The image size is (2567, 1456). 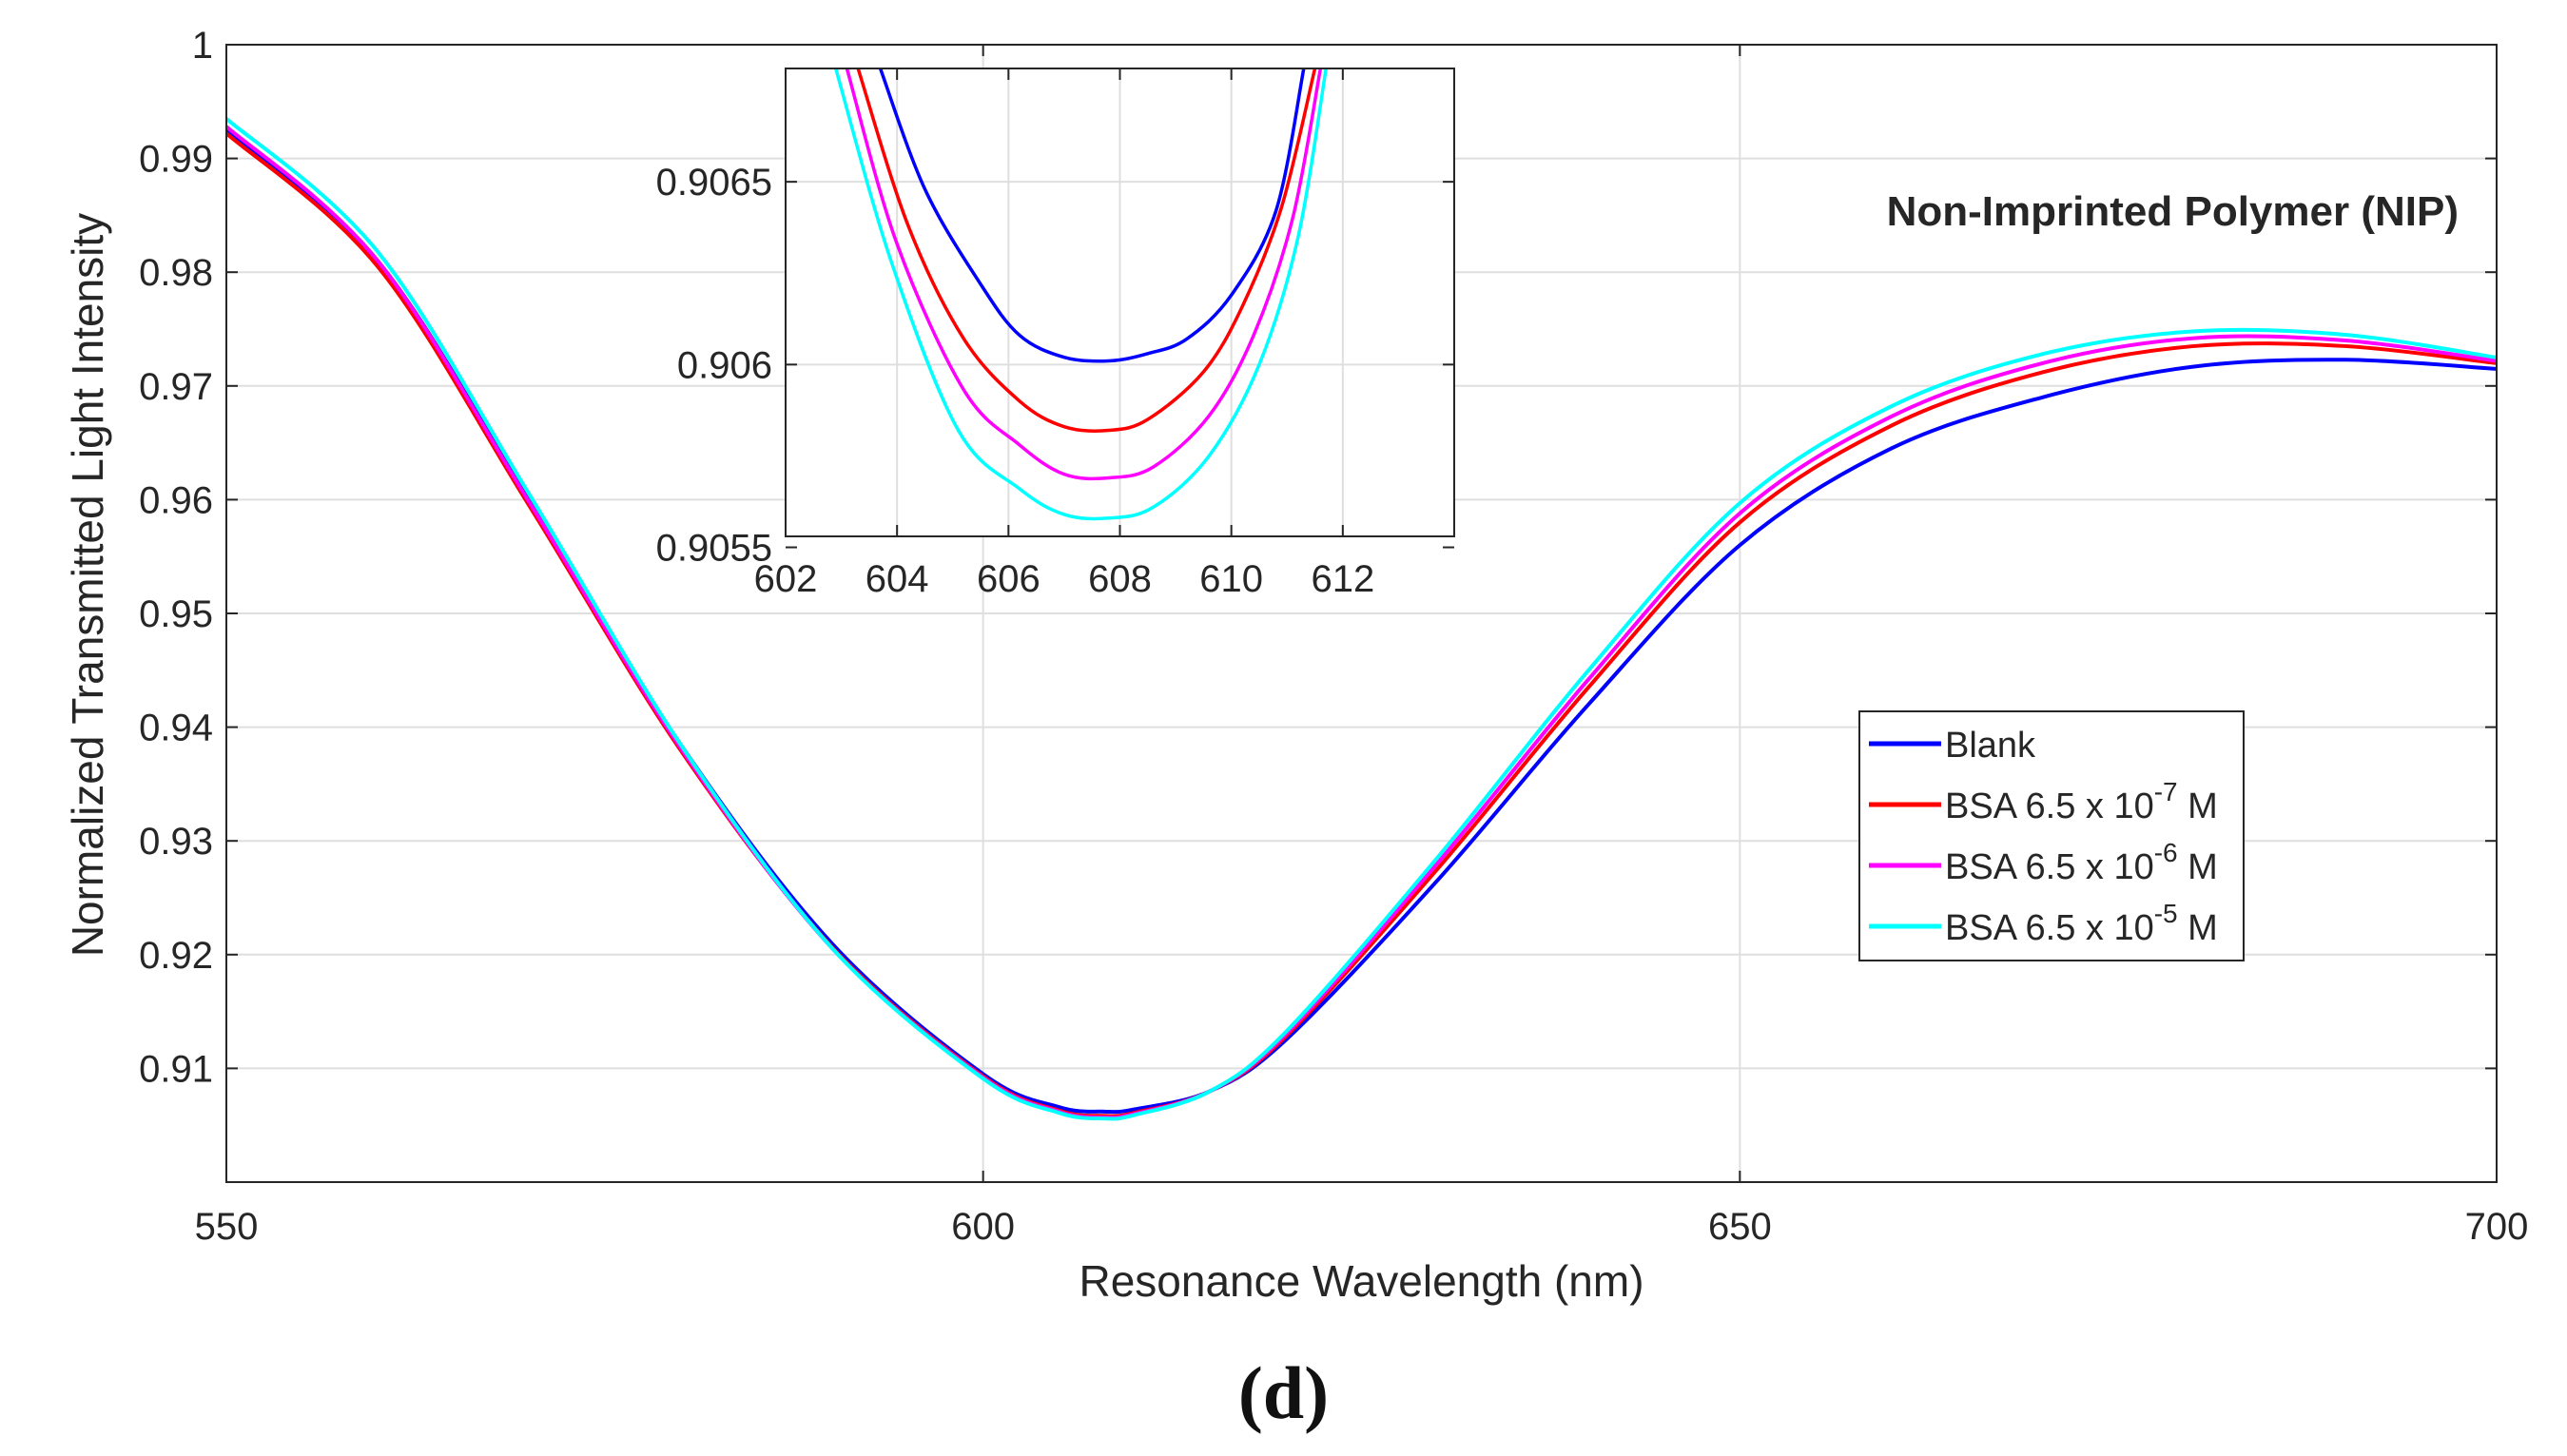 I want to click on inset-xtick-label-602: 602, so click(x=786, y=579).